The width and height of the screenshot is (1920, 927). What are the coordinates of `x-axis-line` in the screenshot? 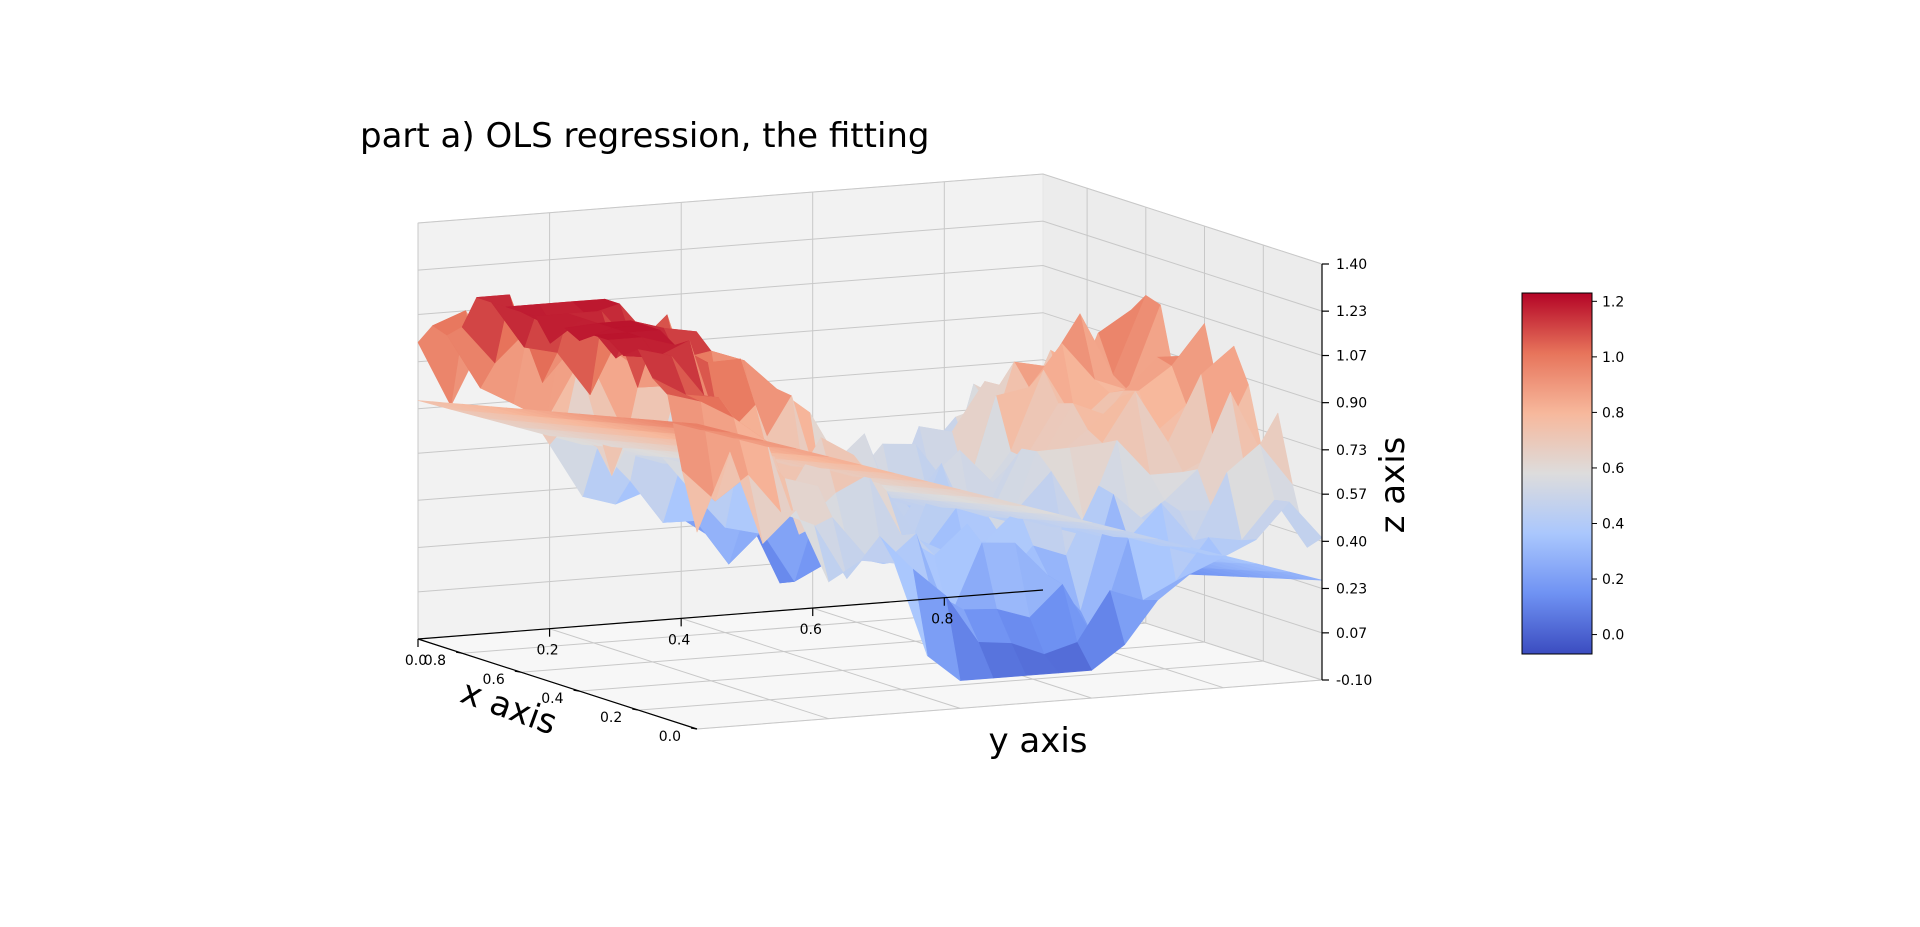 It's located at (557, 684).